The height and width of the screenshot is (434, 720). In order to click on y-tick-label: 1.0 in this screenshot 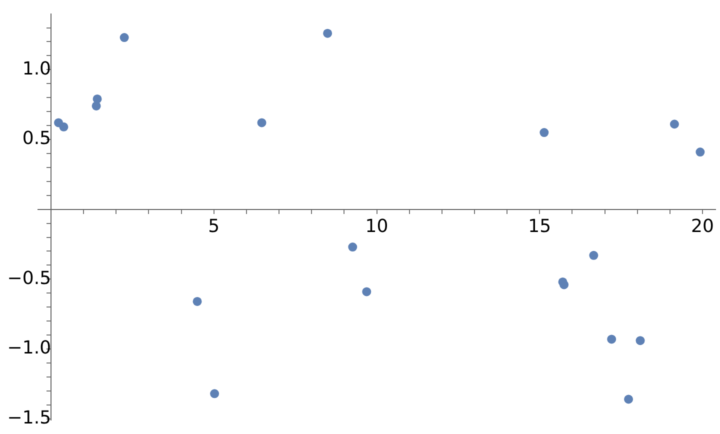, I will do `click(37, 69)`.